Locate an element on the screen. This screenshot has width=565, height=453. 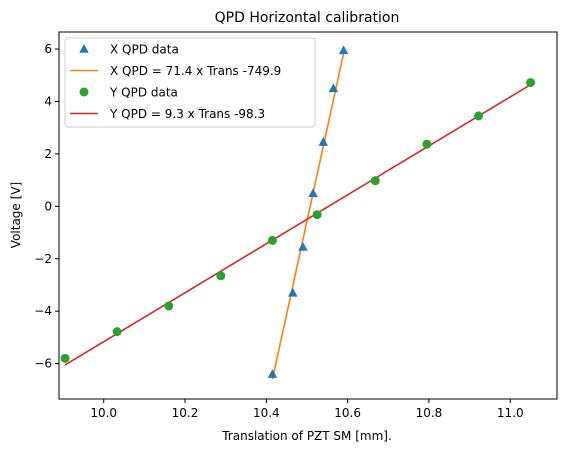
x-axis-ticks: 10.0 10.2 10.4 10.6 10.8 11.0 is located at coordinates (307, 409).